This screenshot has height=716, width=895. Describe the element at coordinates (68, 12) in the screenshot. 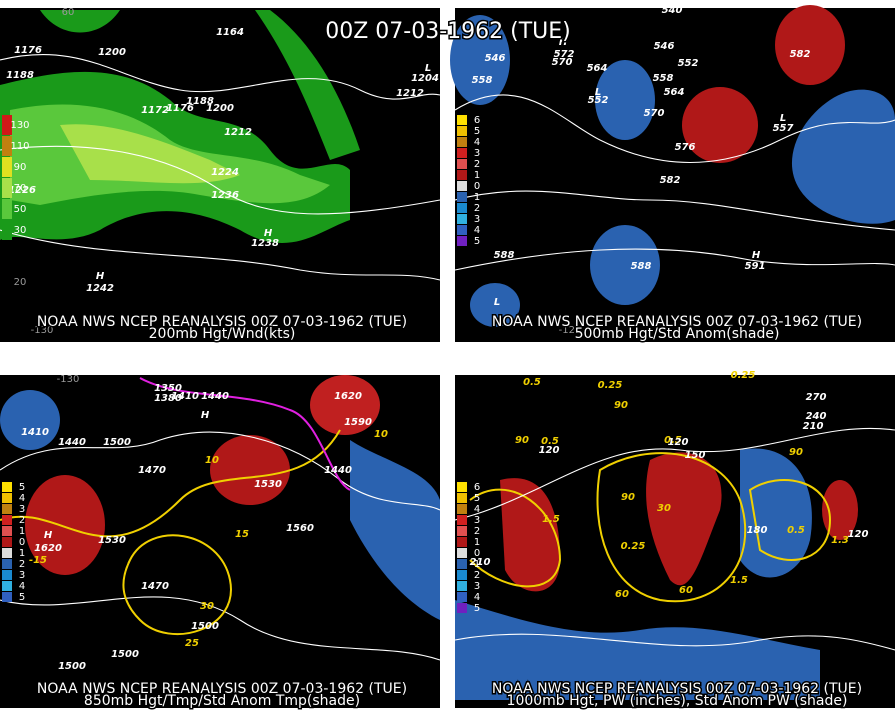

I see `geo-label: 60` at that location.